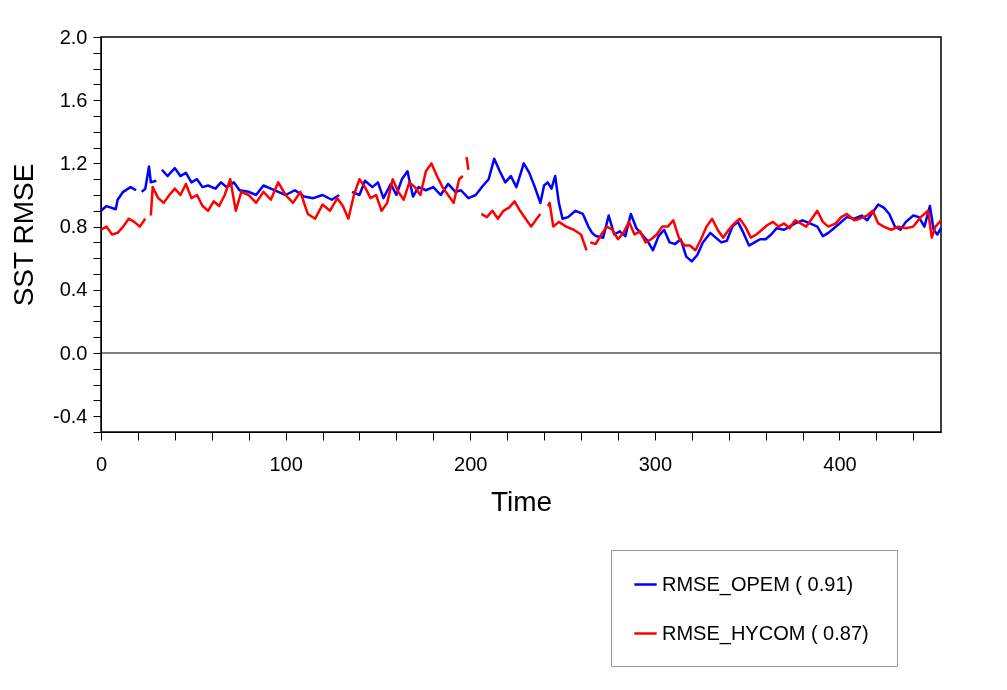  What do you see at coordinates (73, 162) in the screenshot?
I see `y-tick-label: 1.2` at bounding box center [73, 162].